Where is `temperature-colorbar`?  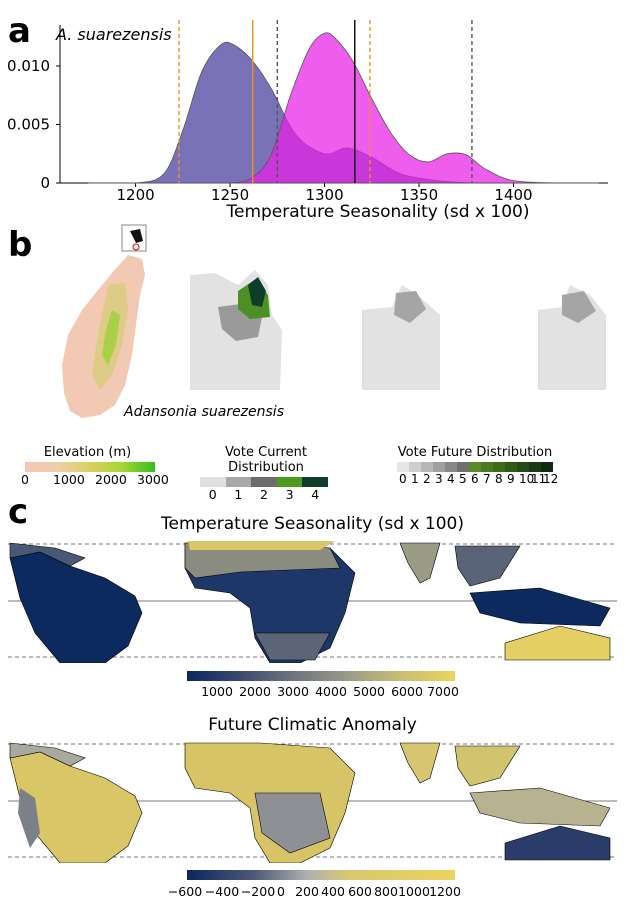
temperature-colorbar is located at coordinates (321, 676).